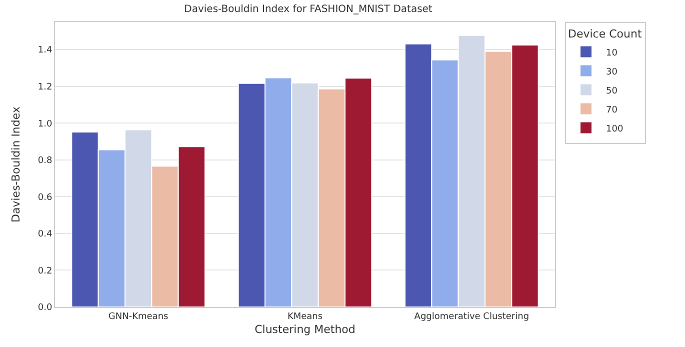  What do you see at coordinates (138, 317) in the screenshot?
I see `x-tick-label: GNN-Kmeans` at bounding box center [138, 317].